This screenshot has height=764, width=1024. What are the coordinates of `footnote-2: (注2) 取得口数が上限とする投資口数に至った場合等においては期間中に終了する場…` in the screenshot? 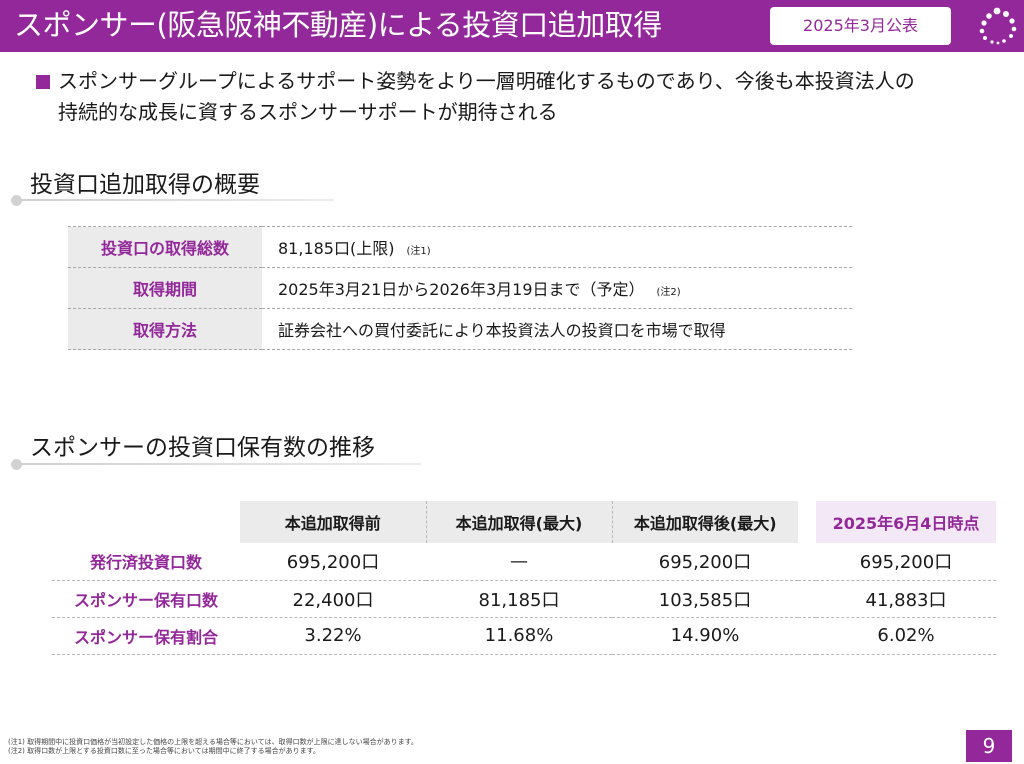 It's located at (164, 751).